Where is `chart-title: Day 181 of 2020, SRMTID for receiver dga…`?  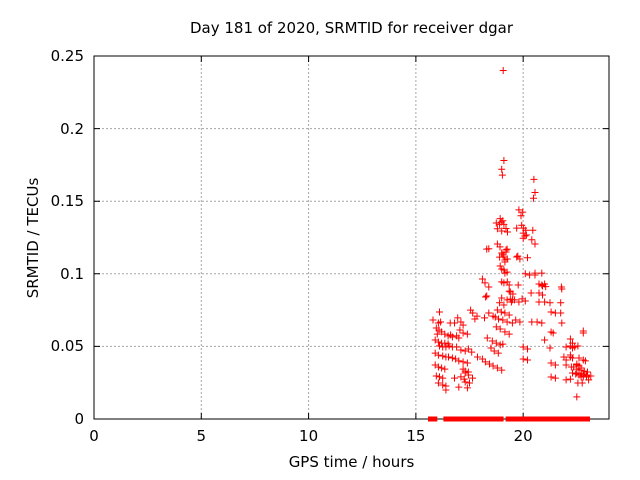
chart-title: Day 181 of 2020, SRMTID for receiver dga… is located at coordinates (351, 28).